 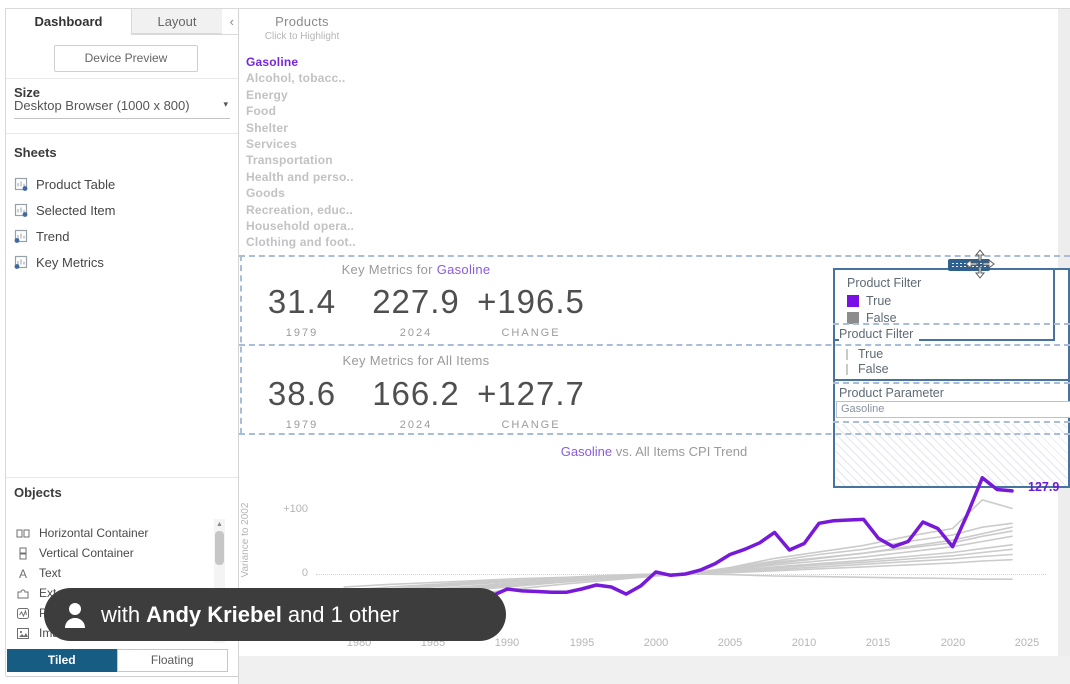 What do you see at coordinates (250, 615) in the screenshot?
I see `presence-text: with Andy Kriebel and 1 other` at bounding box center [250, 615].